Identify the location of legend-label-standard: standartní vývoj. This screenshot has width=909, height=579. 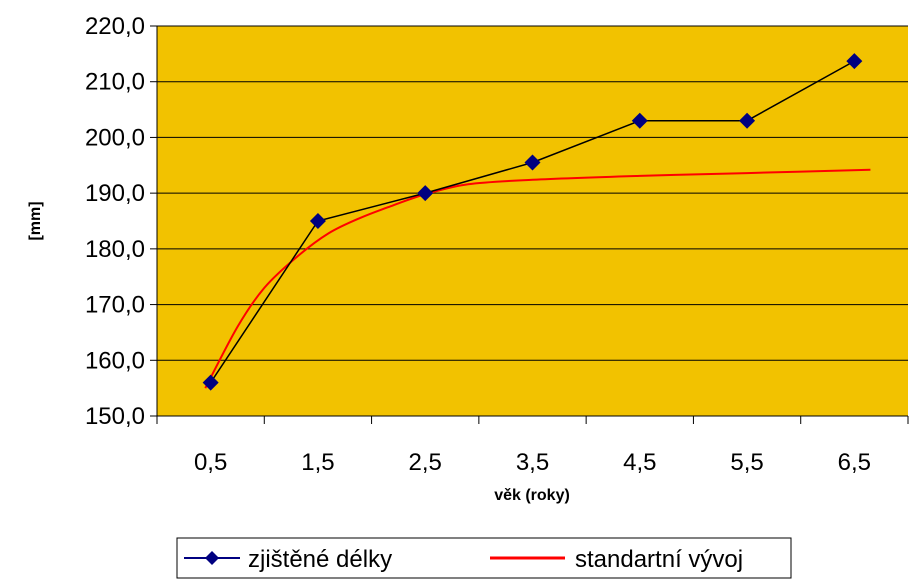
(659, 559).